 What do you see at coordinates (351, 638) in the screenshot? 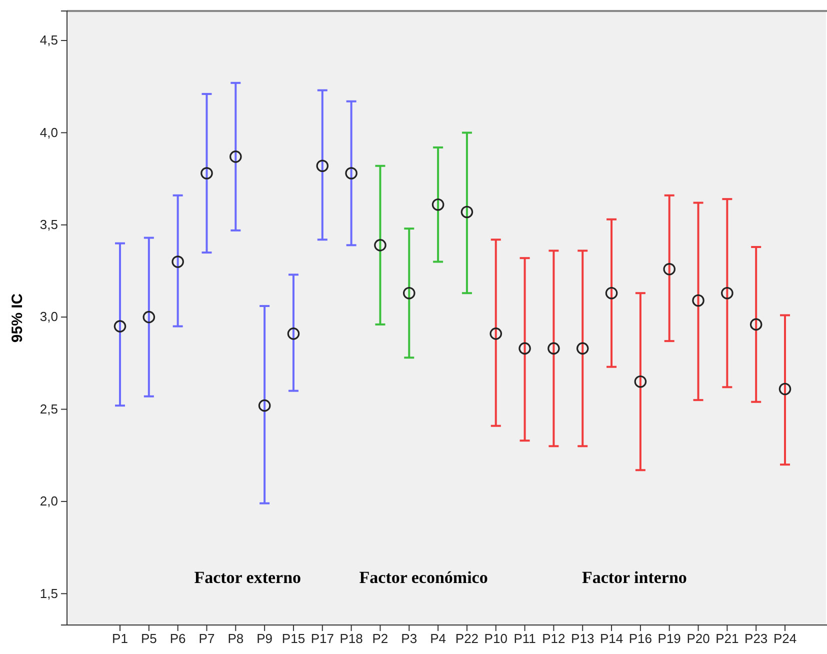
I see `x-tick-label: P18` at bounding box center [351, 638].